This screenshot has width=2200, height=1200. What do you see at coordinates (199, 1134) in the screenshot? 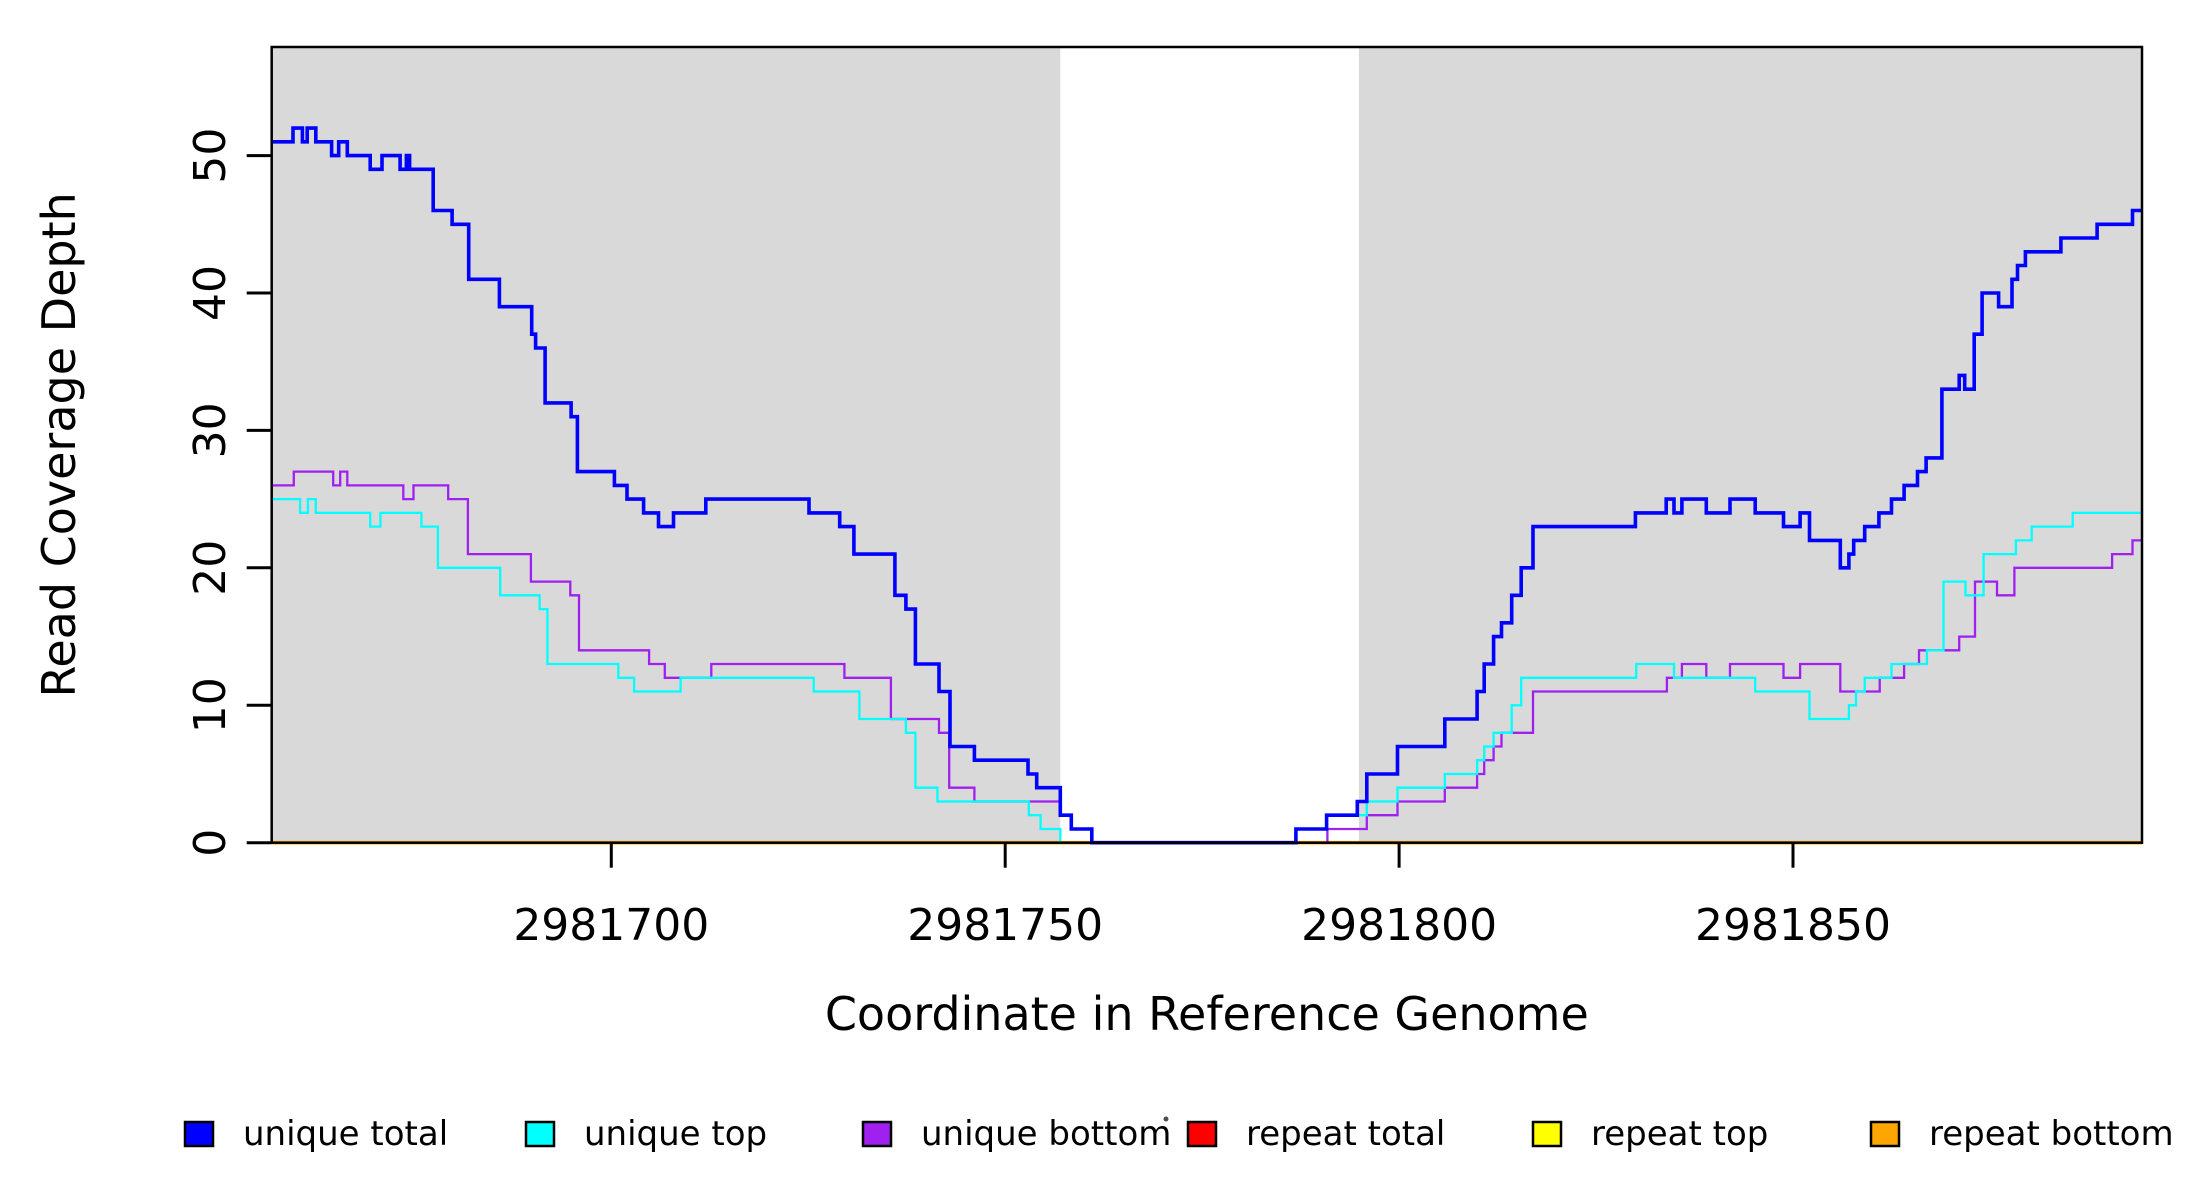
I see `legend-swatch-unique-total` at bounding box center [199, 1134].